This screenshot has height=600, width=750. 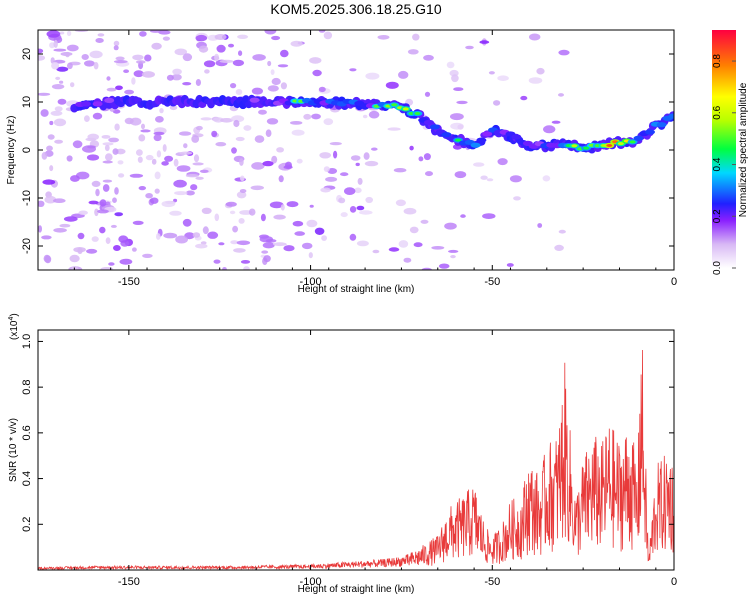 What do you see at coordinates (11, 150) in the screenshot?
I see `heatmap-y-label: Frequency (Hz)` at bounding box center [11, 150].